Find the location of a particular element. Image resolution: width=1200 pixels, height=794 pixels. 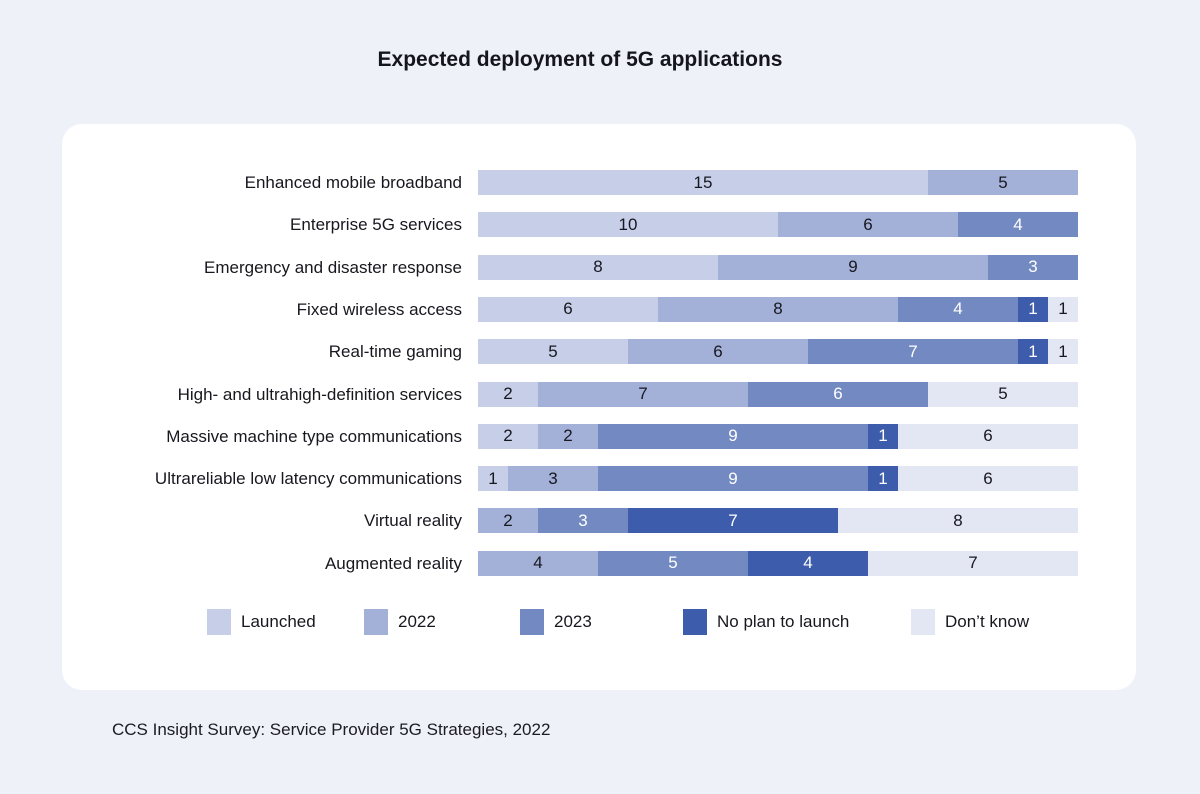

legend-label: 2023 is located at coordinates (573, 621).